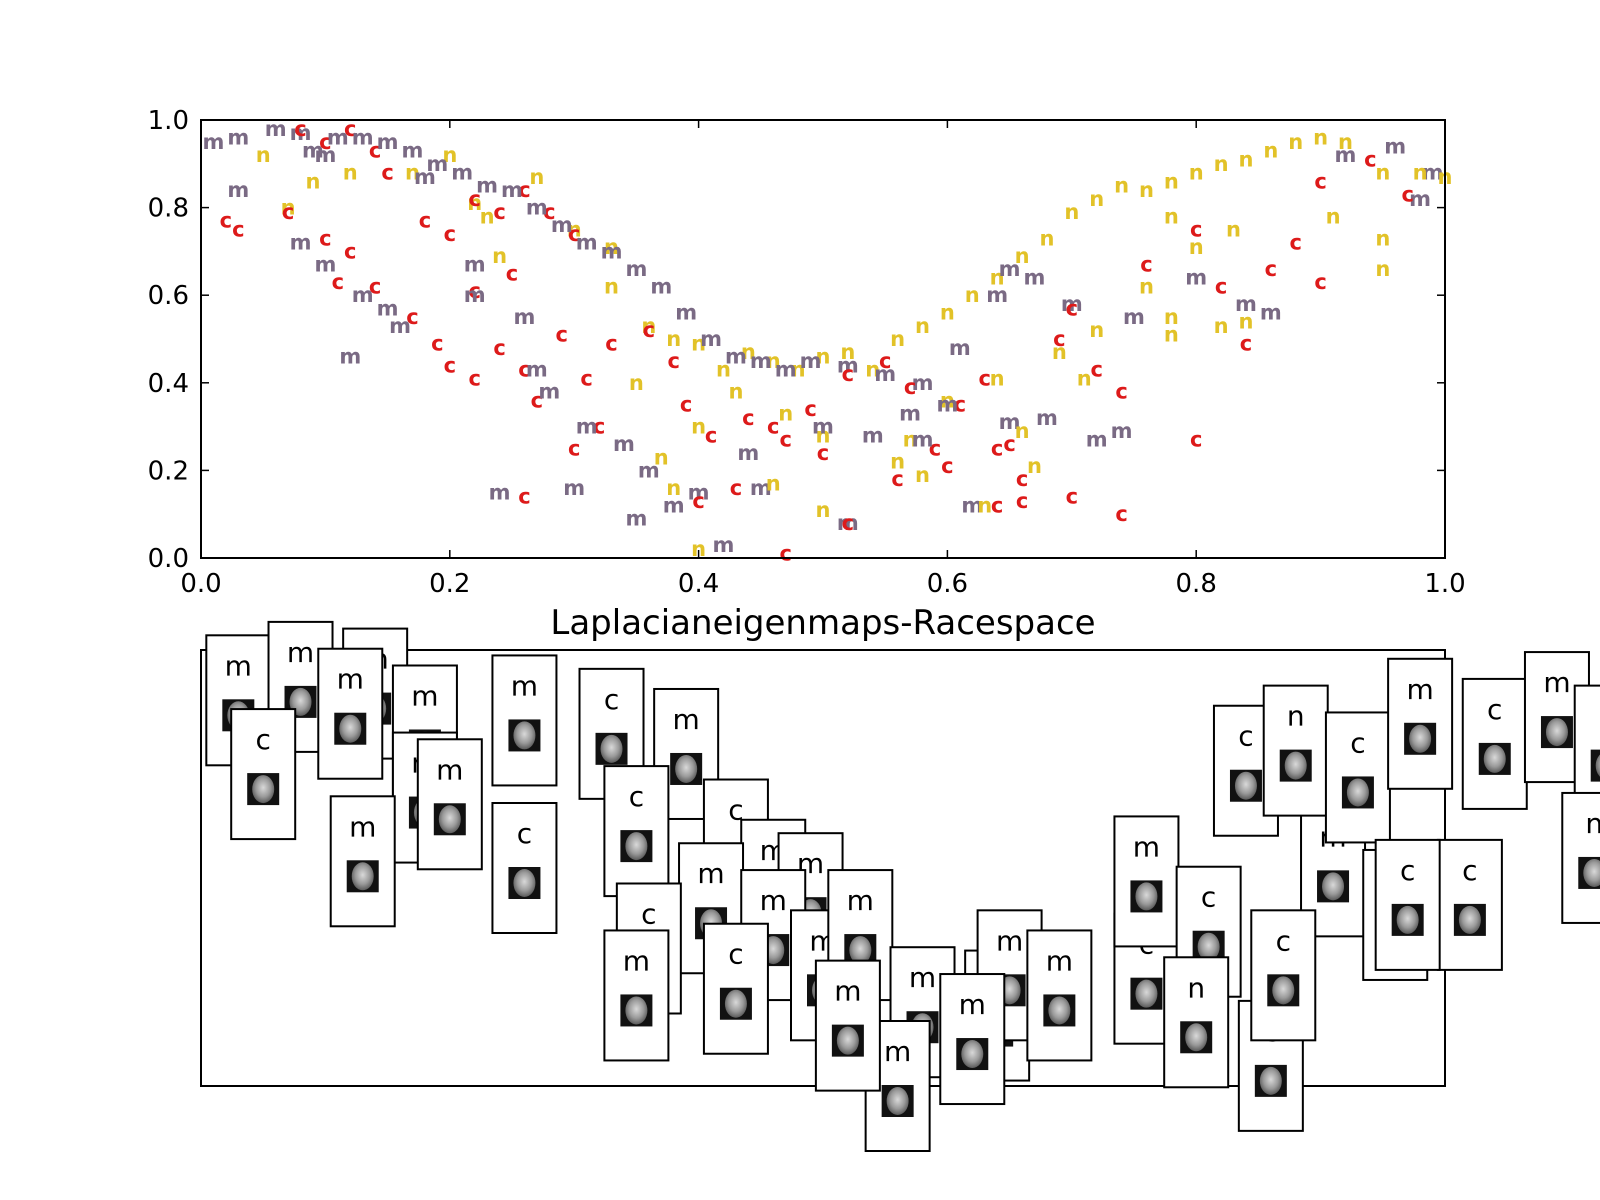 This screenshot has width=1600, height=1200. Describe the element at coordinates (168, 384) in the screenshot. I see `y-tick-label: 0.4` at that location.